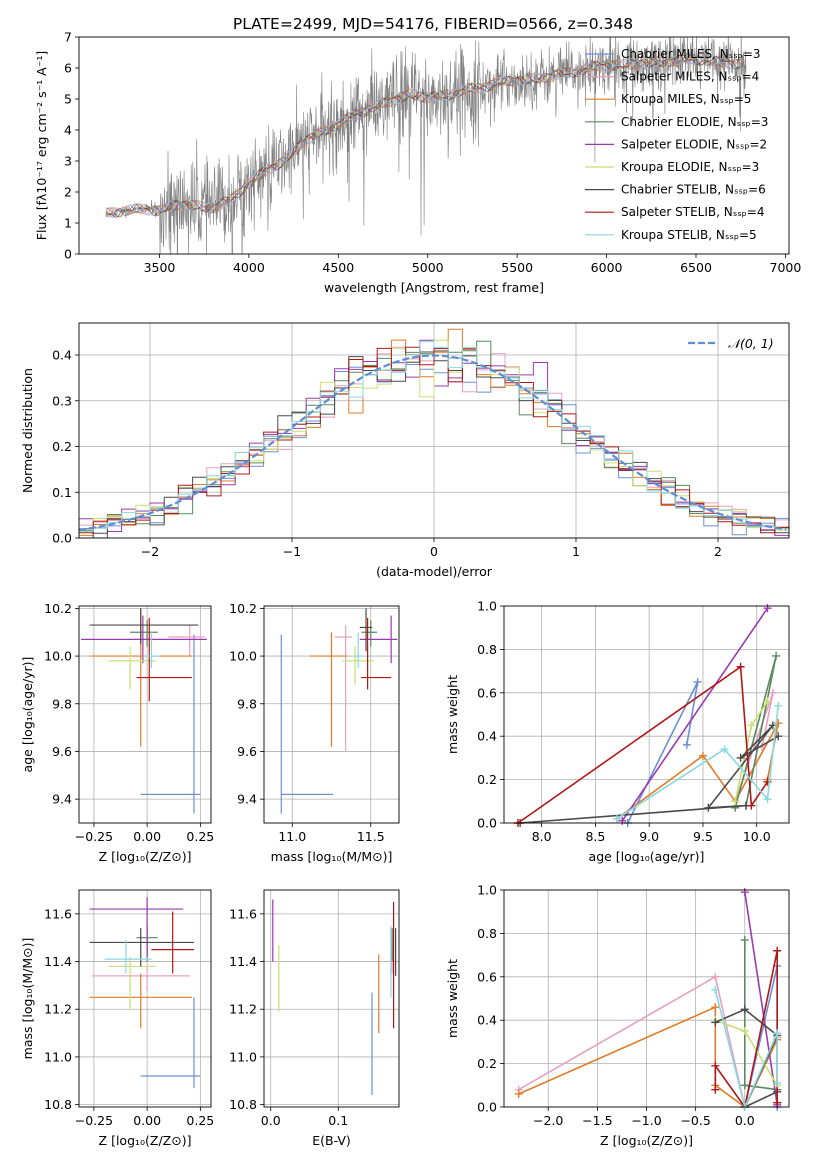 The image size is (819, 1170). What do you see at coordinates (338, 1120) in the screenshot?
I see `x-tick-label: 0.1` at bounding box center [338, 1120].